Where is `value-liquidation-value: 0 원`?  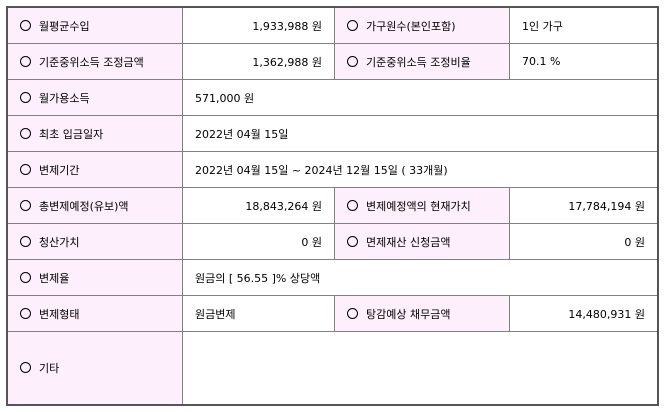
value-liquidation-value: 0 원 is located at coordinates (258, 241).